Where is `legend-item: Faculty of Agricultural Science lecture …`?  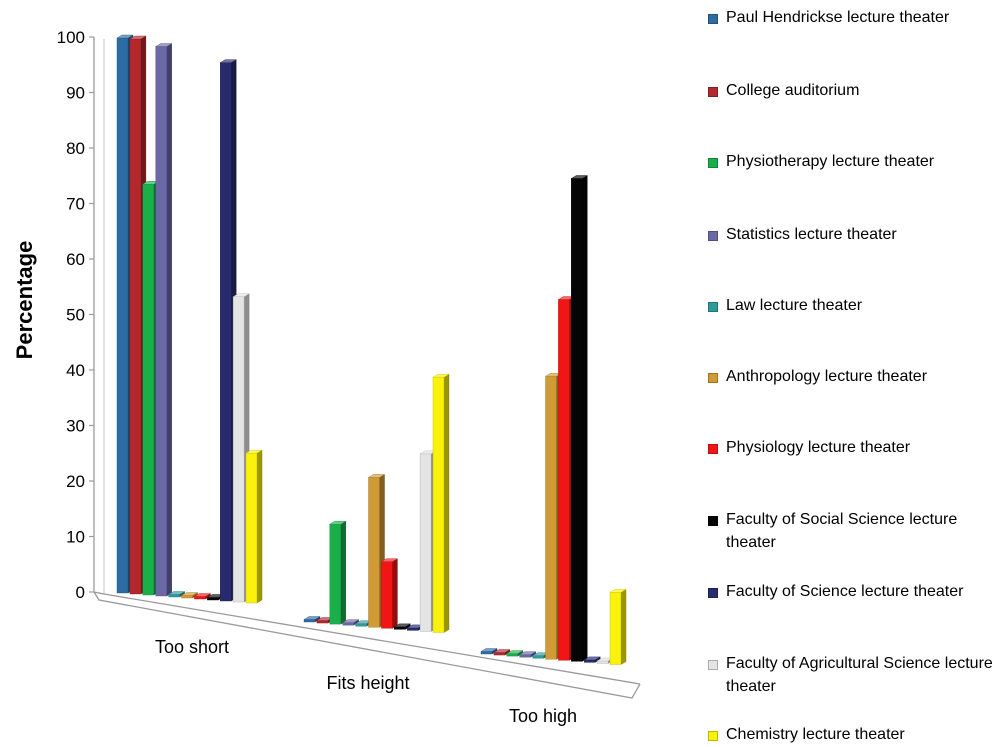 legend-item: Faculty of Agricultural Science lecture … is located at coordinates (856, 676).